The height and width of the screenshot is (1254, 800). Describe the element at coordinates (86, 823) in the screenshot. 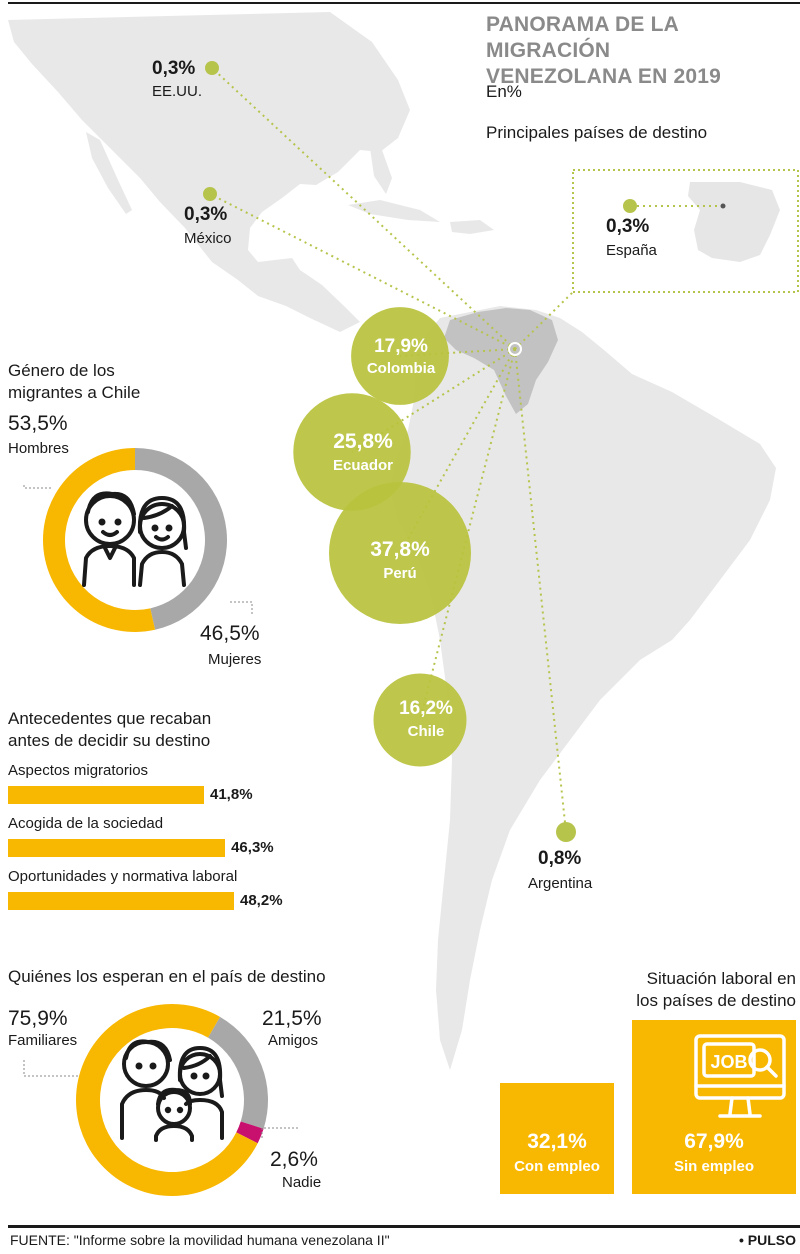

I see `bar-label-1: Acogida de la sociedad` at that location.